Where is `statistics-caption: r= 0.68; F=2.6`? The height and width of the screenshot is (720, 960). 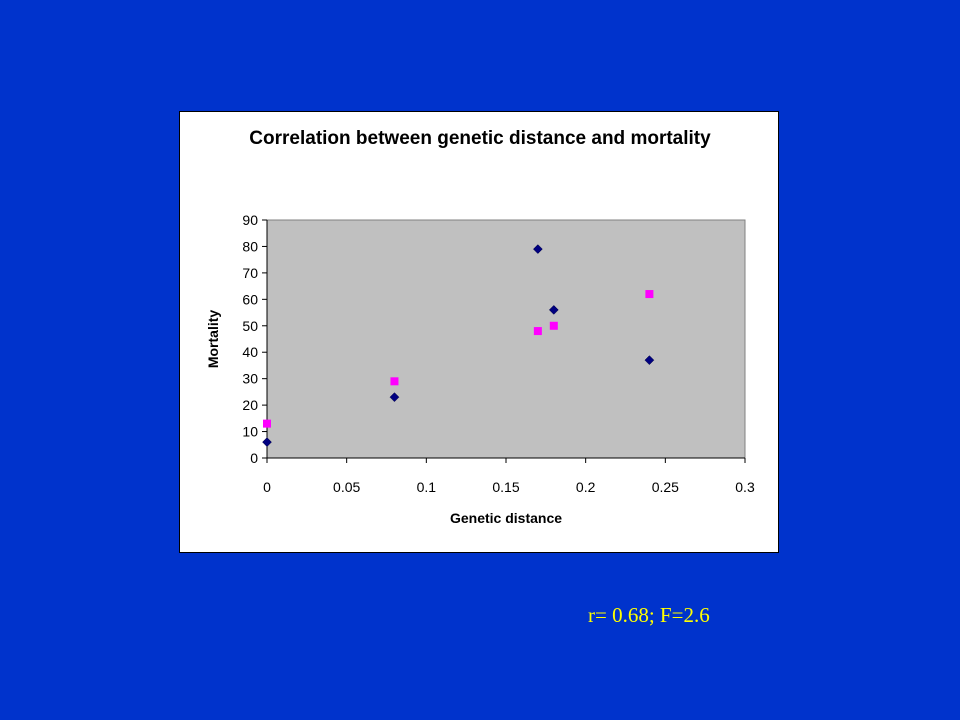 statistics-caption: r= 0.68; F=2.6 is located at coordinates (649, 615).